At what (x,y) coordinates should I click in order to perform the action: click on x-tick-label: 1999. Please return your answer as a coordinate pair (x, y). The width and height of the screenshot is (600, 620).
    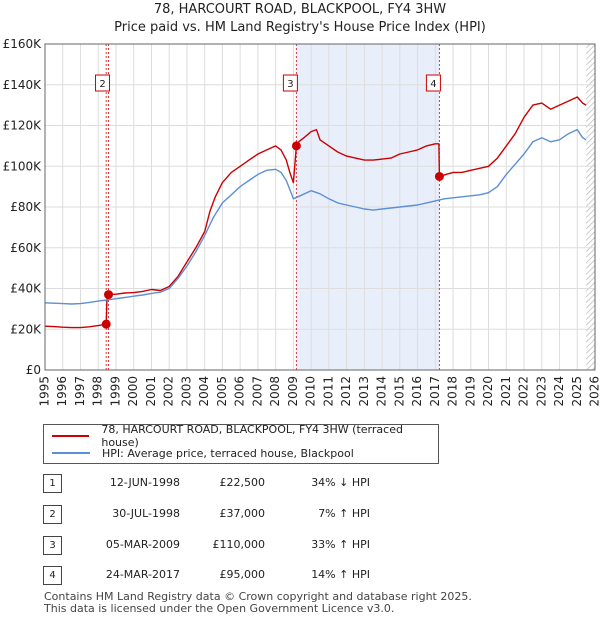
    Looking at the image, I should click on (115, 391).